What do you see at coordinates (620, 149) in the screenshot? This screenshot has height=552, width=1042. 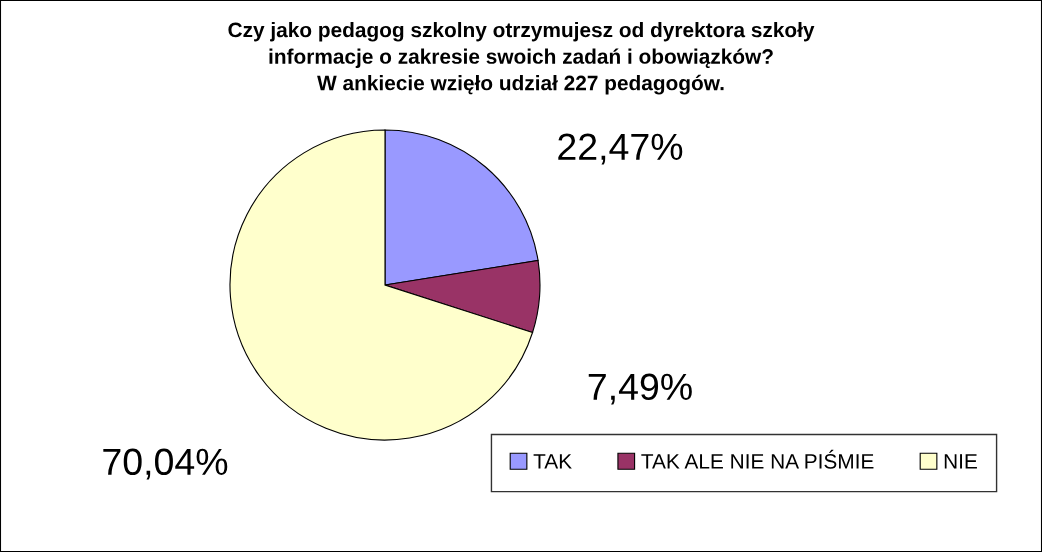 I see `data-label: 22,47%` at bounding box center [620, 149].